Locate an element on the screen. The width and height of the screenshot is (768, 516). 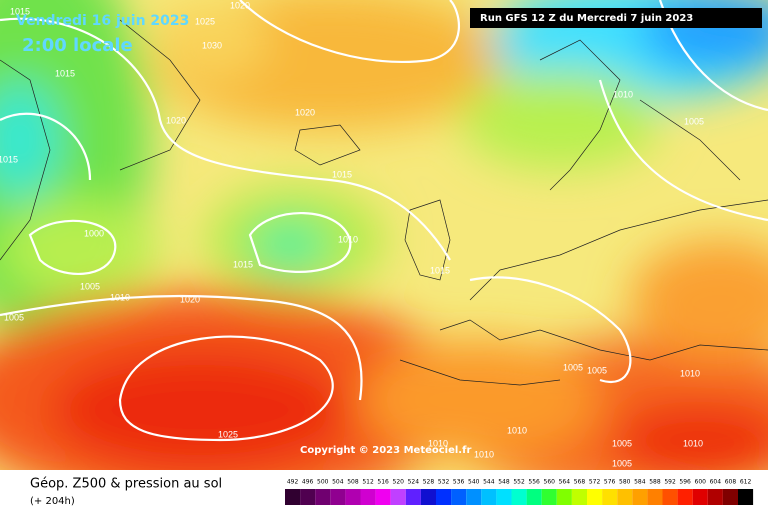
legend-label: 544 is located at coordinates (489, 482).